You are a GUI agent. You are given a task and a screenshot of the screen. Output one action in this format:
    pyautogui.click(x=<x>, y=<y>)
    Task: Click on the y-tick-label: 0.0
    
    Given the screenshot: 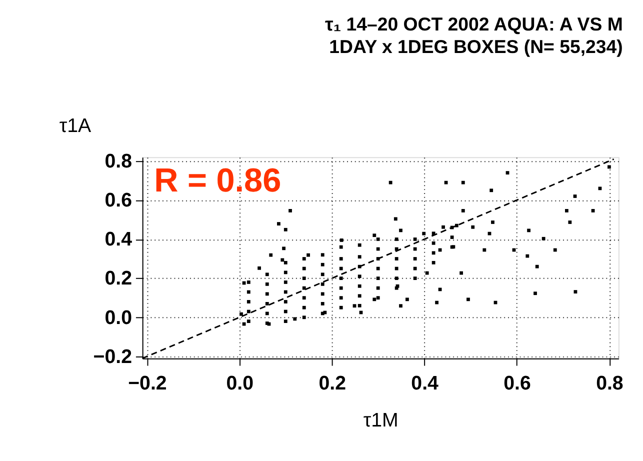 What is the action you would take?
    pyautogui.click(x=118, y=317)
    